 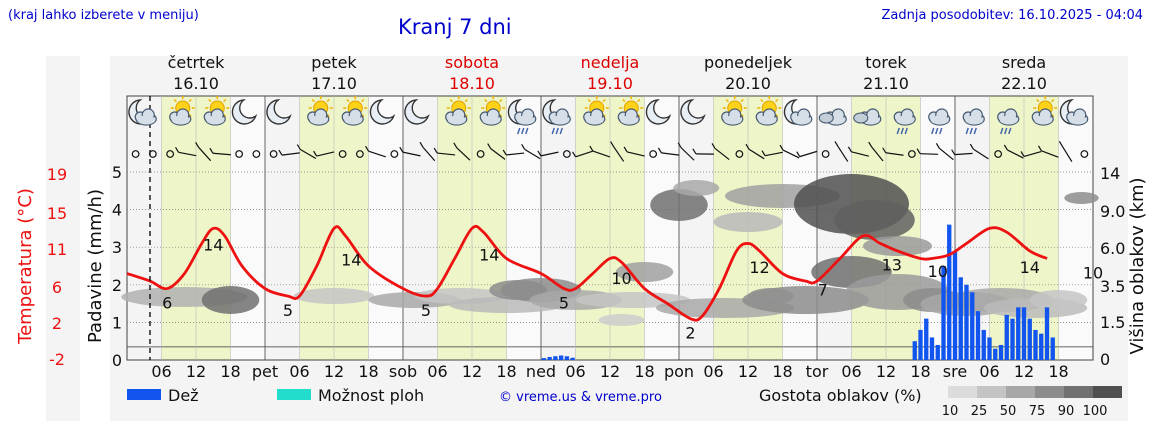 I want to click on day-date: 20.10, so click(x=748, y=83).